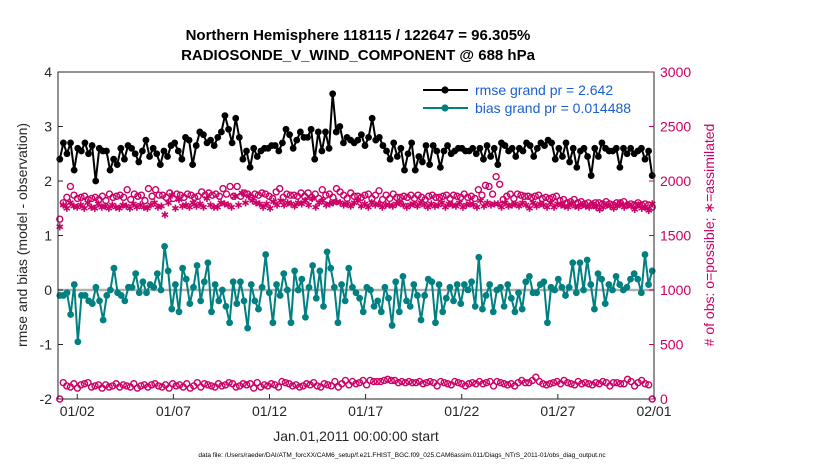 This screenshot has height=470, width=830. What do you see at coordinates (461, 411) in the screenshot?
I see `x-tick-label: 01/22` at bounding box center [461, 411].